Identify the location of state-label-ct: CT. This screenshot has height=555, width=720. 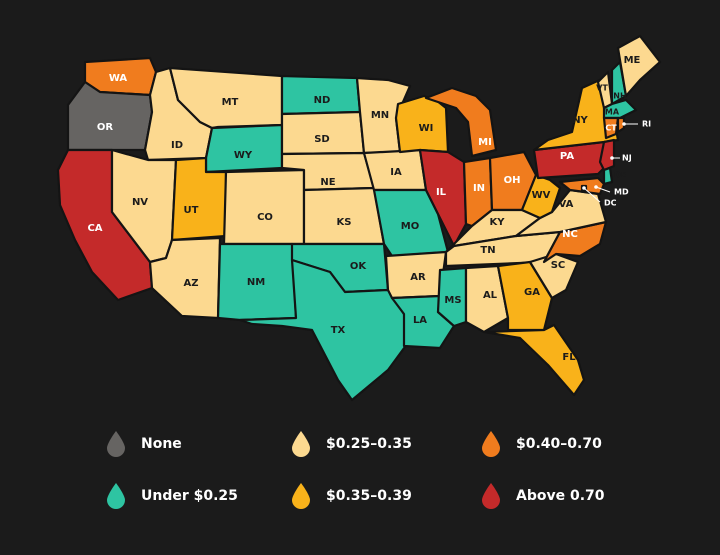
(611, 128).